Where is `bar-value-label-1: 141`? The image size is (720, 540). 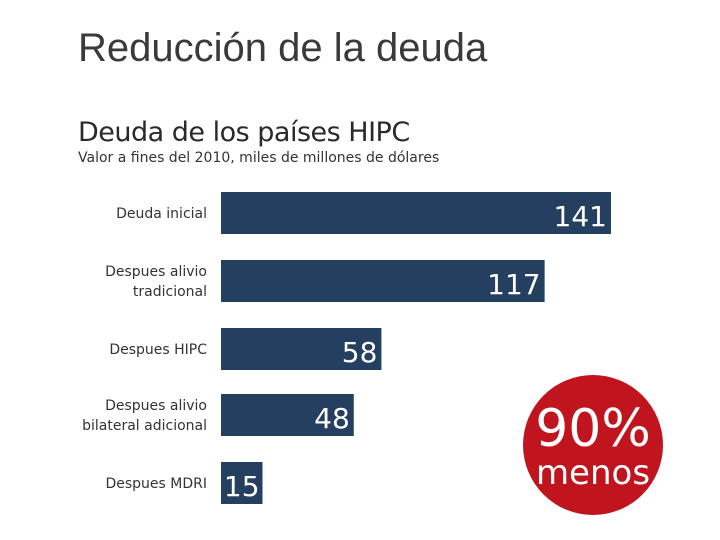
bar-value-label-1: 141 is located at coordinates (580, 216).